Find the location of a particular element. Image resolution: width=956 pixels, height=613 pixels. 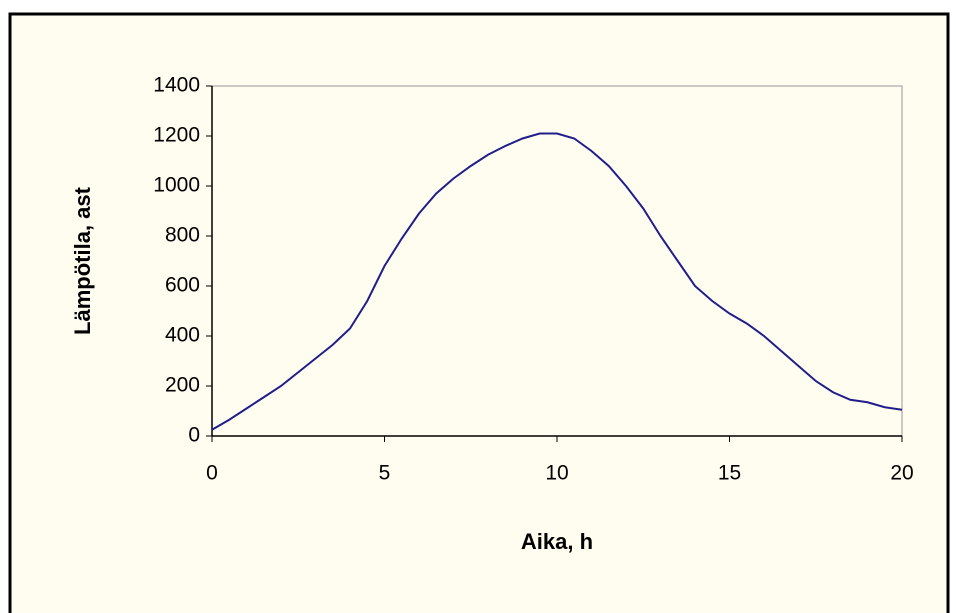

y-tick-label: 600 is located at coordinates (182, 285).